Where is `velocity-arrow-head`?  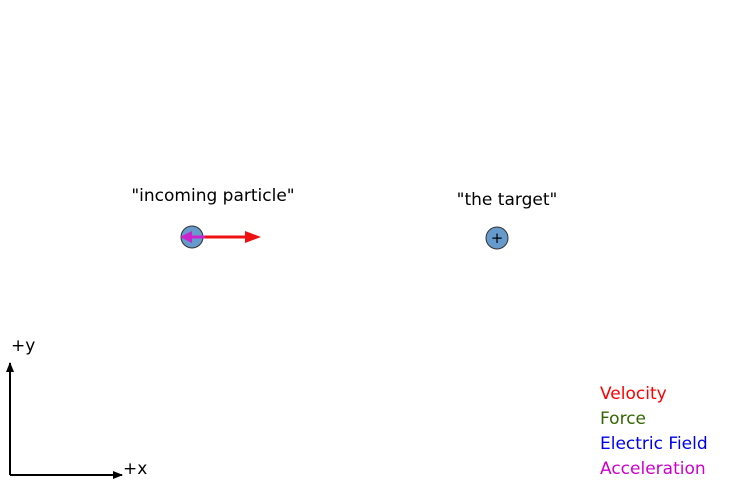 velocity-arrow-head is located at coordinates (253, 237).